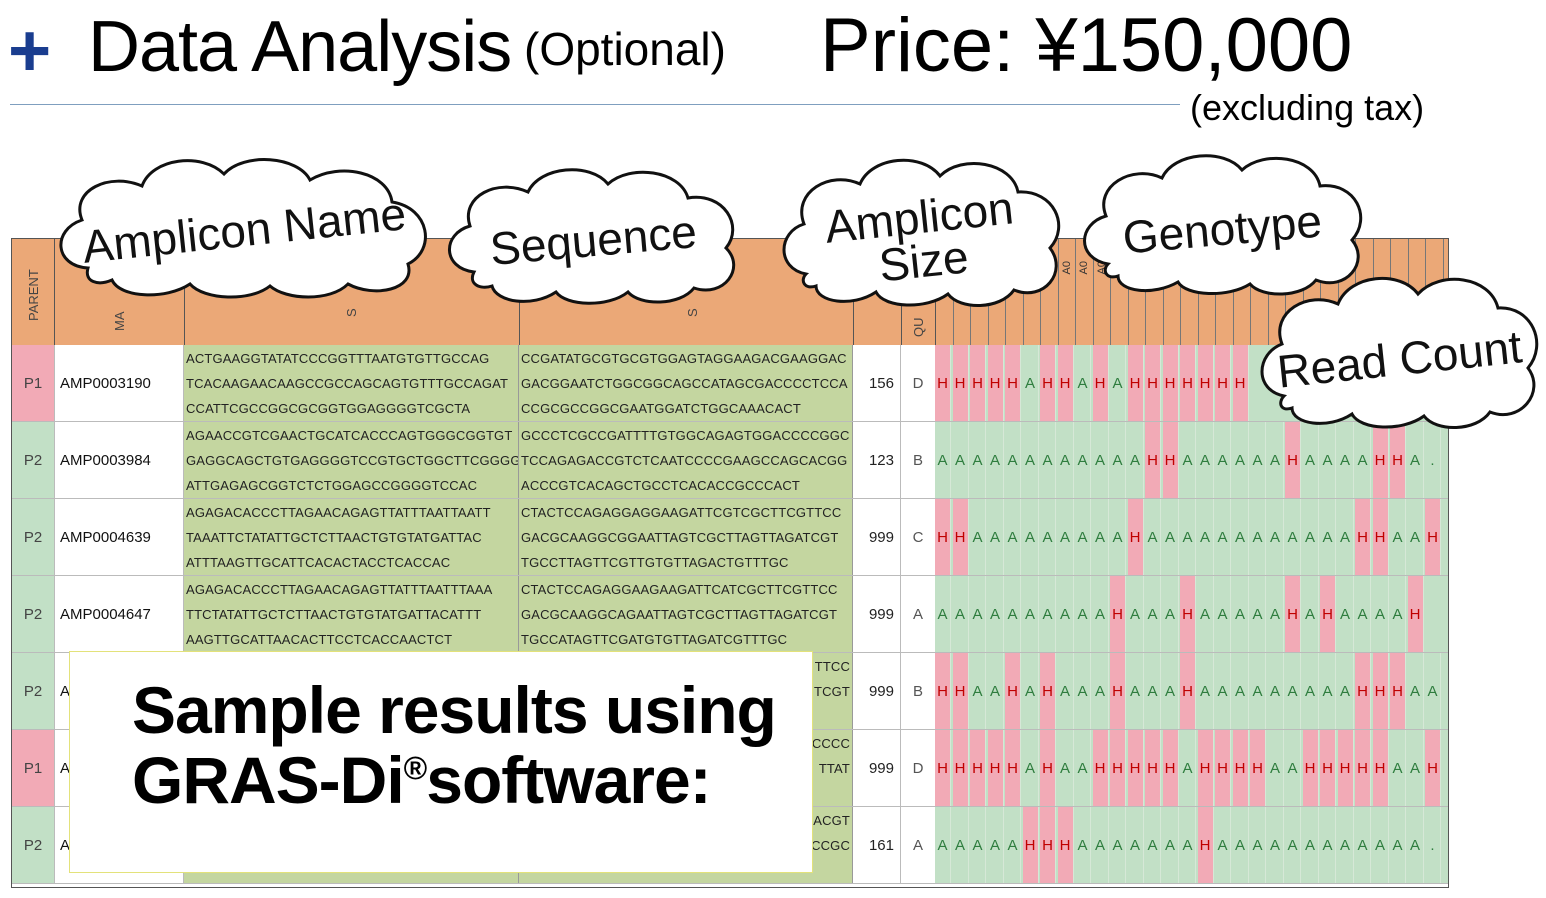 The width and height of the screenshot is (1546, 898). What do you see at coordinates (918, 537) in the screenshot?
I see `quality-cell: C` at bounding box center [918, 537].